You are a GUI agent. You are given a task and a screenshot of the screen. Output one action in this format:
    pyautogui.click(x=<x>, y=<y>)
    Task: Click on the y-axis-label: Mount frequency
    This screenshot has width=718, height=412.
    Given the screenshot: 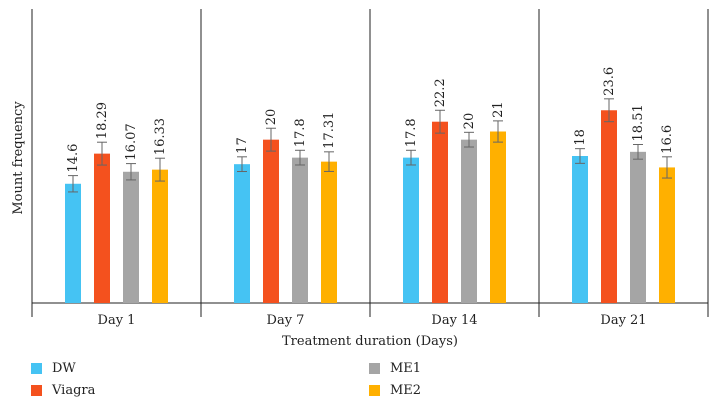 What is the action you would take?
    pyautogui.click(x=18, y=158)
    